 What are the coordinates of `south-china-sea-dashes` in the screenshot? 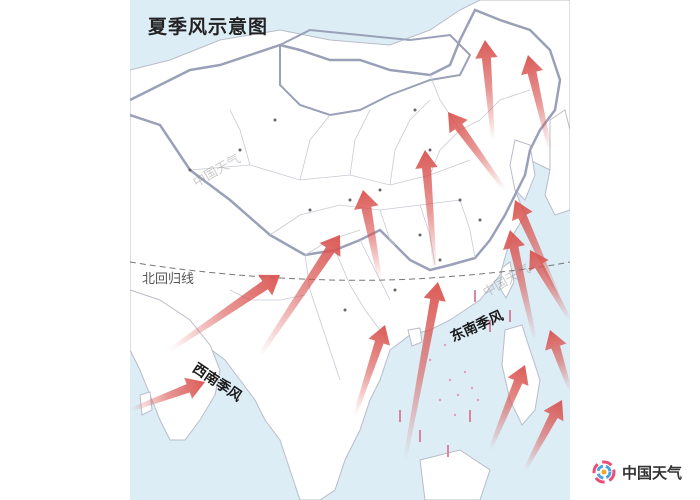 It's located at (455, 373).